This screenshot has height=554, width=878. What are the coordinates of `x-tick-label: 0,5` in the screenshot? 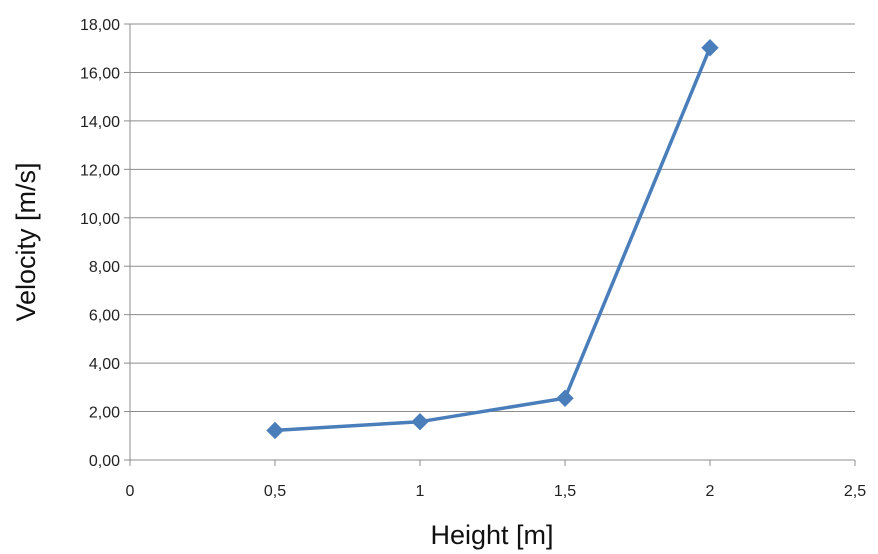 It's located at (275, 491).